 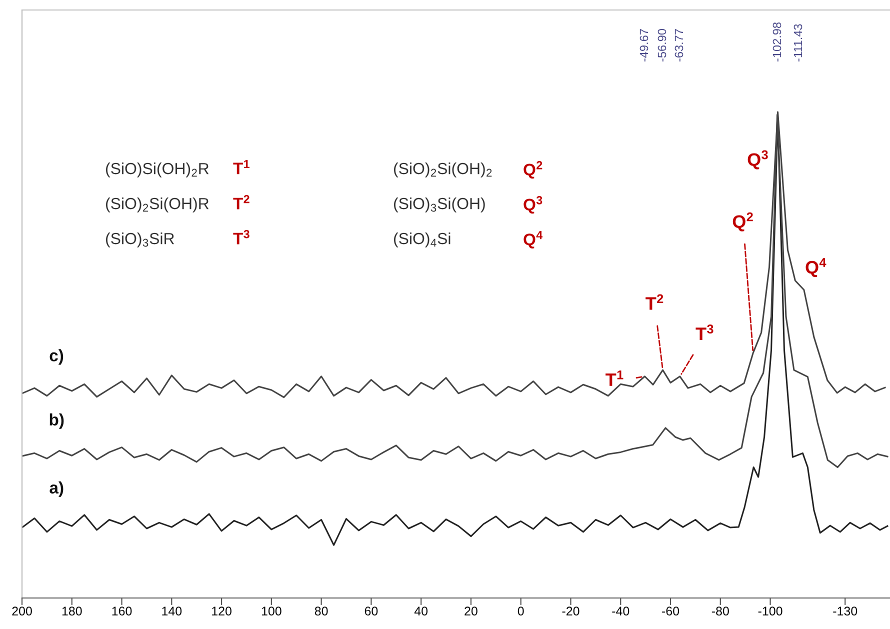 What do you see at coordinates (471, 611) in the screenshot?
I see `x-tick-label: 20` at bounding box center [471, 611].